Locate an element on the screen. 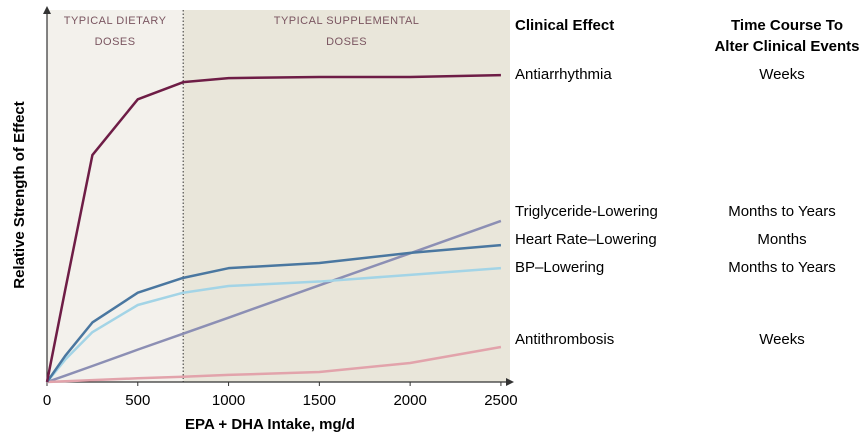  x-axis-arrow is located at coordinates (510, 382).